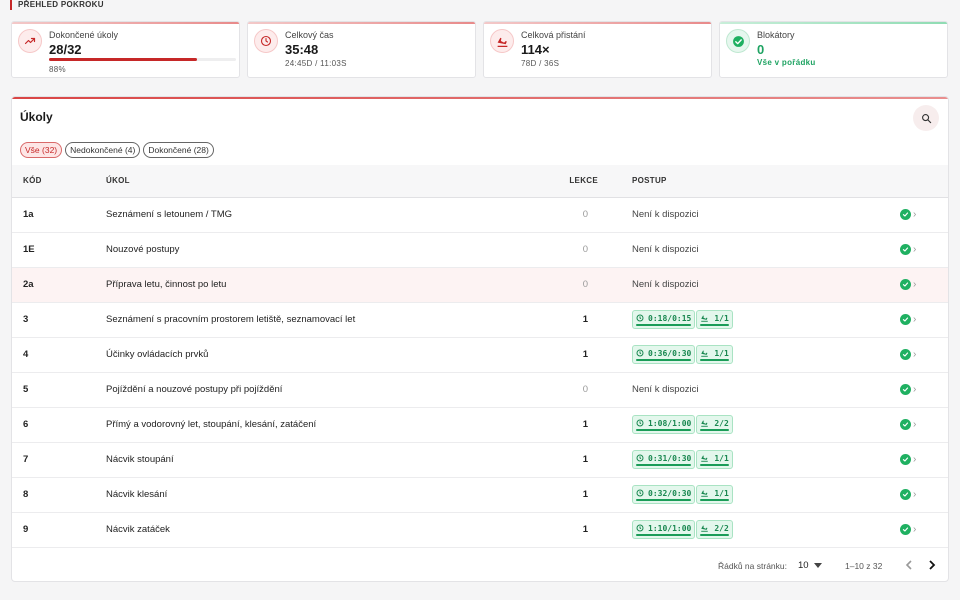  I want to click on completion-progress-fill, so click(123, 59).